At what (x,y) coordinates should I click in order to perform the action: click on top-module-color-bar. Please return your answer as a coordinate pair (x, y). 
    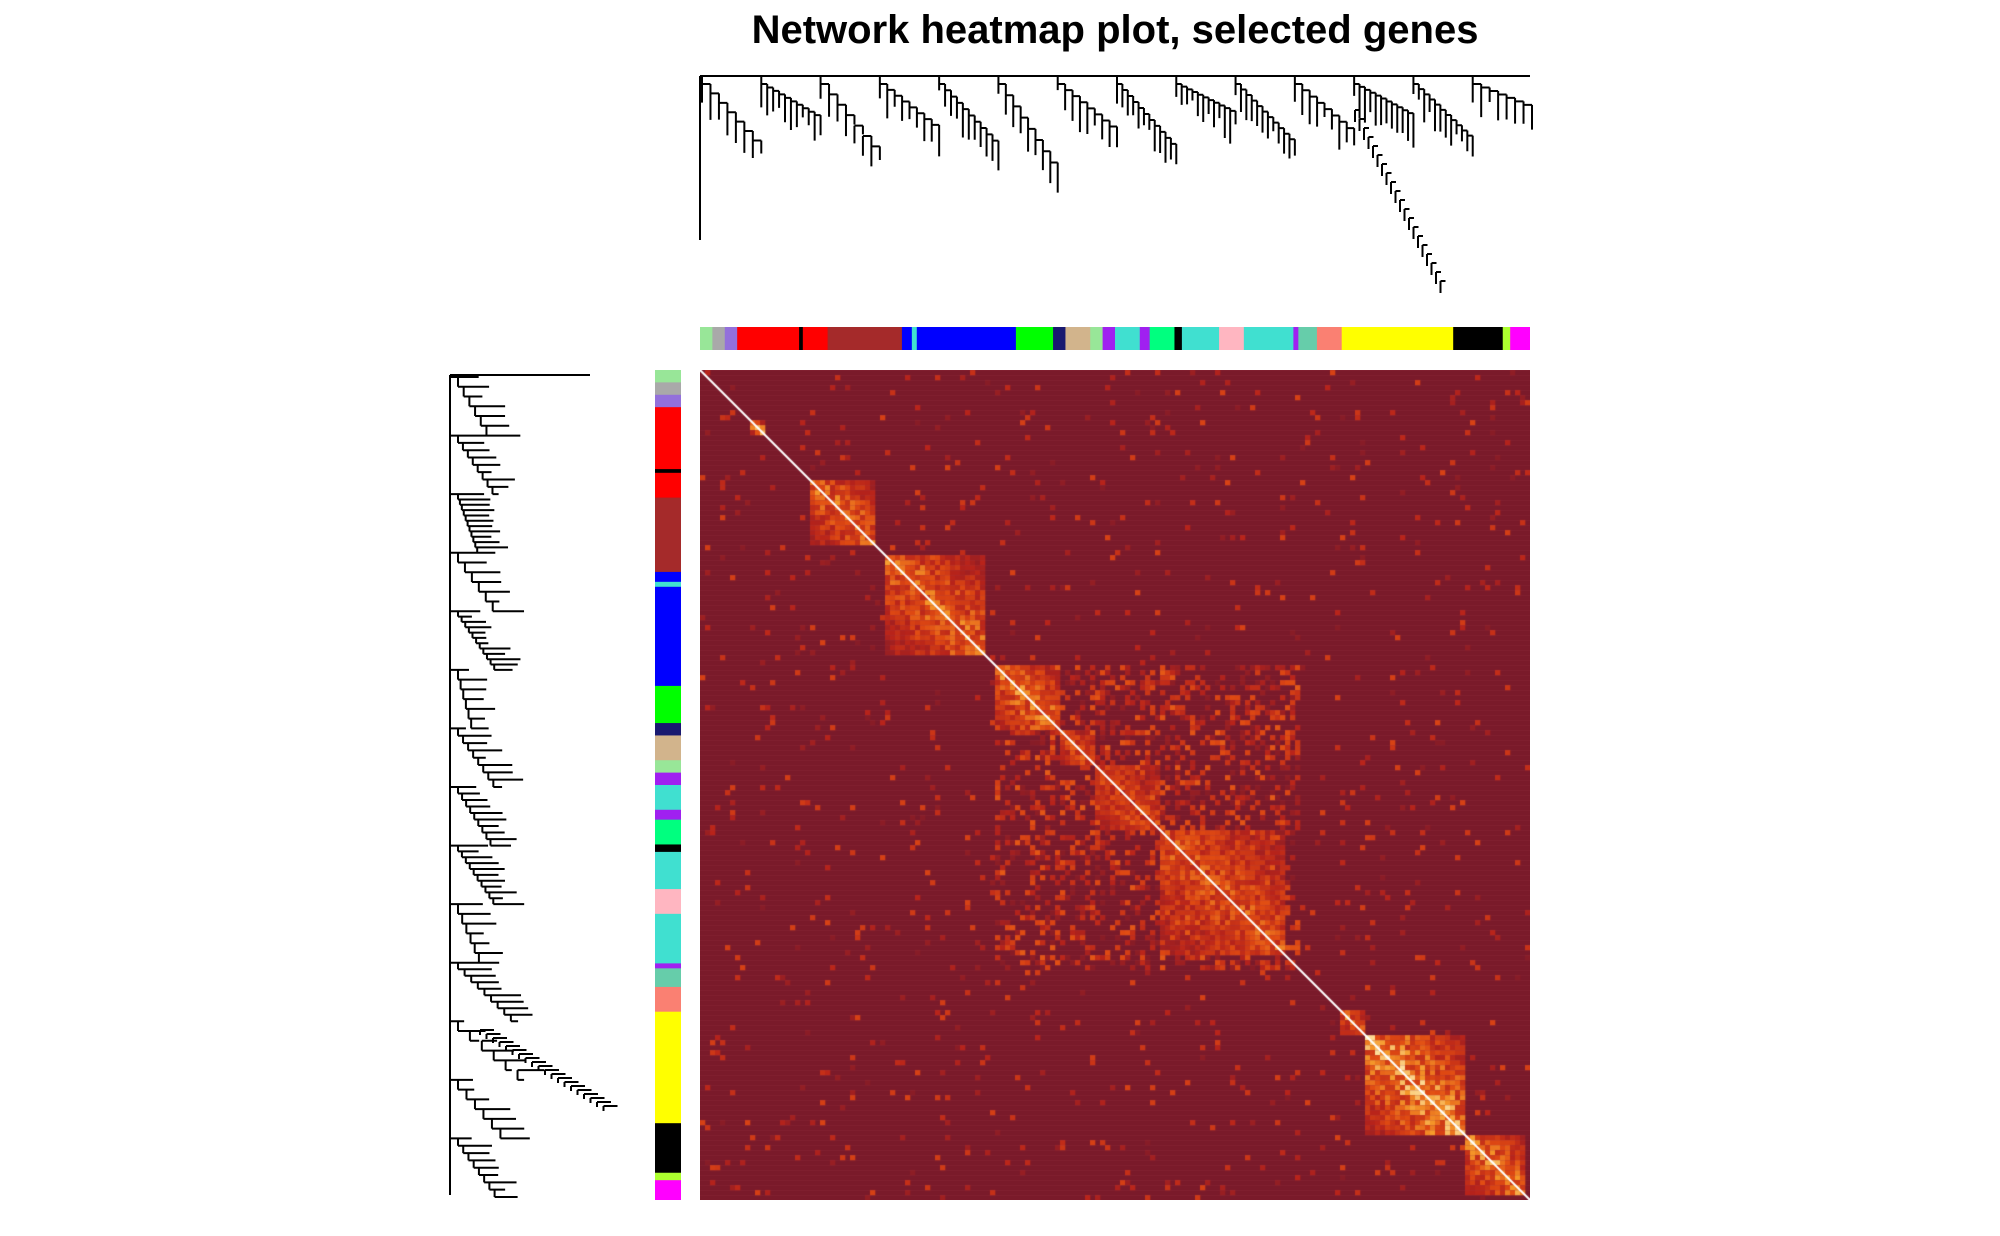
    Looking at the image, I should click on (1115, 338).